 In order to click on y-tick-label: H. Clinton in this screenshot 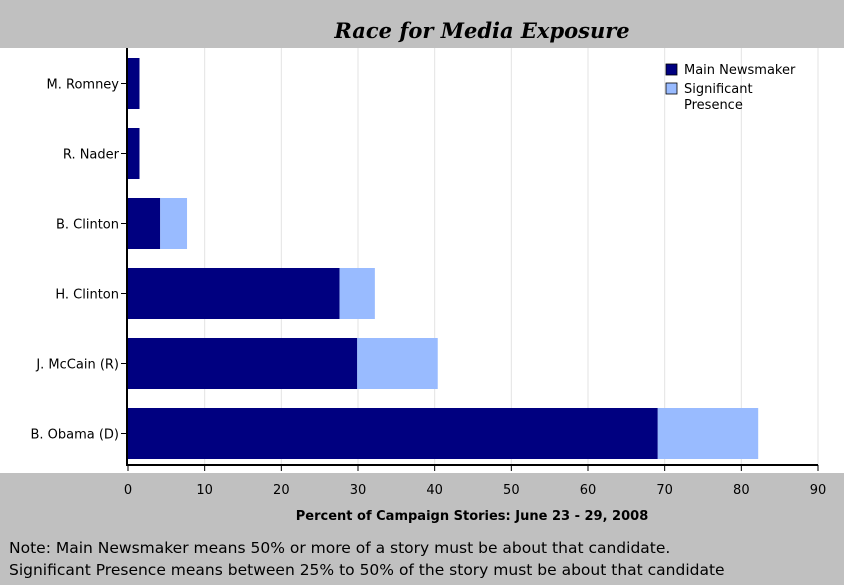, I will do `click(87, 295)`.